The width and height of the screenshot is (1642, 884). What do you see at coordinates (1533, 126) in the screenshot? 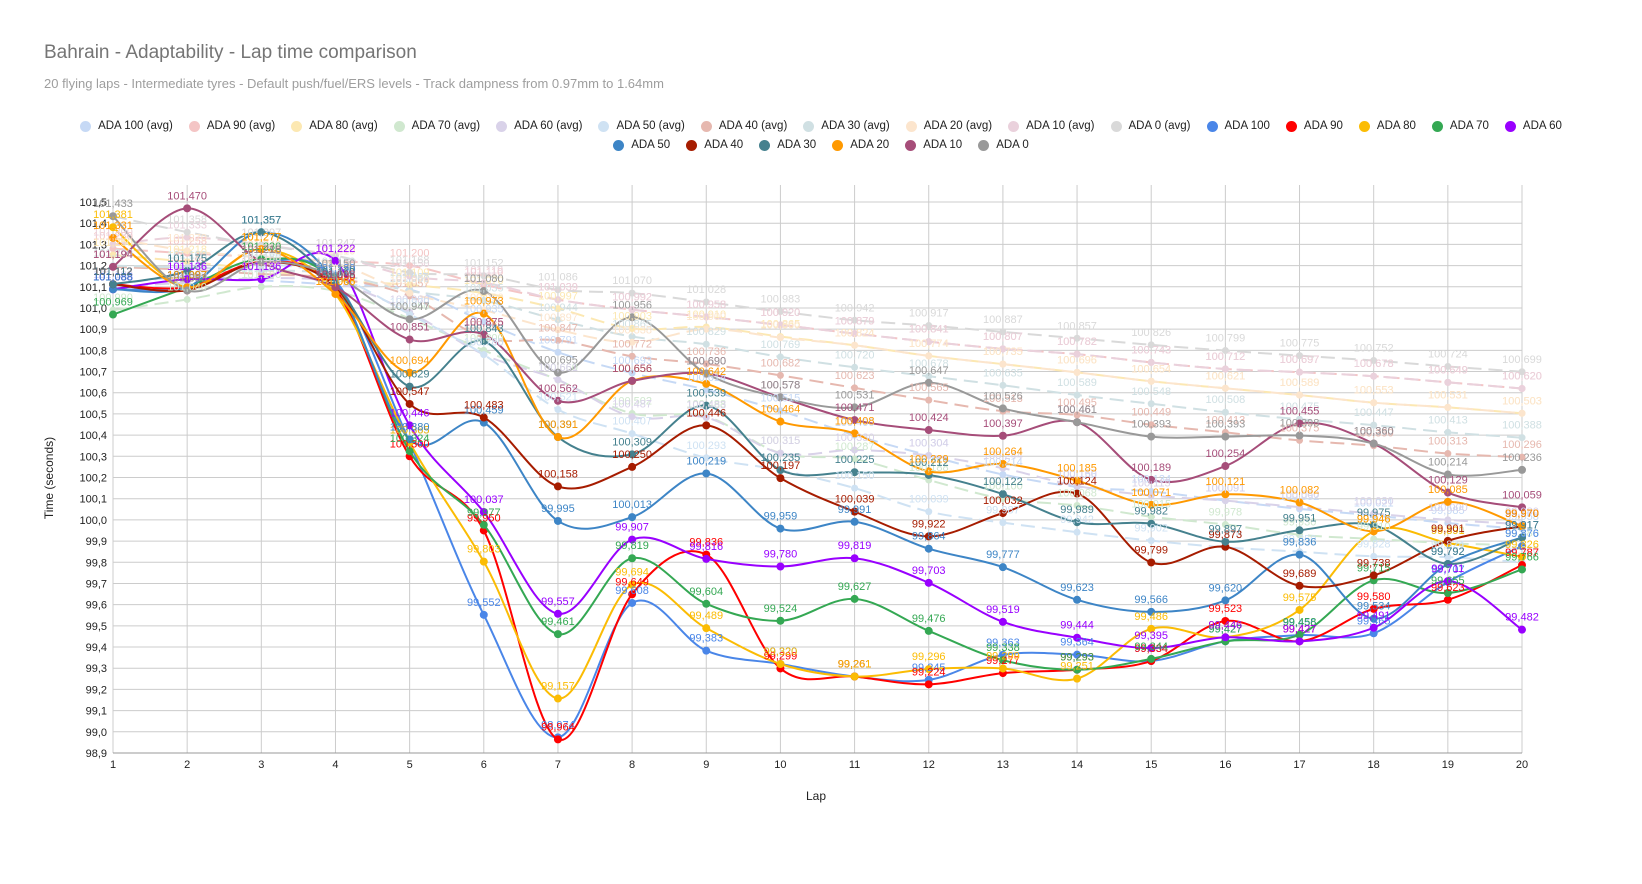
I see `legend-item: ADA 60` at bounding box center [1533, 126].